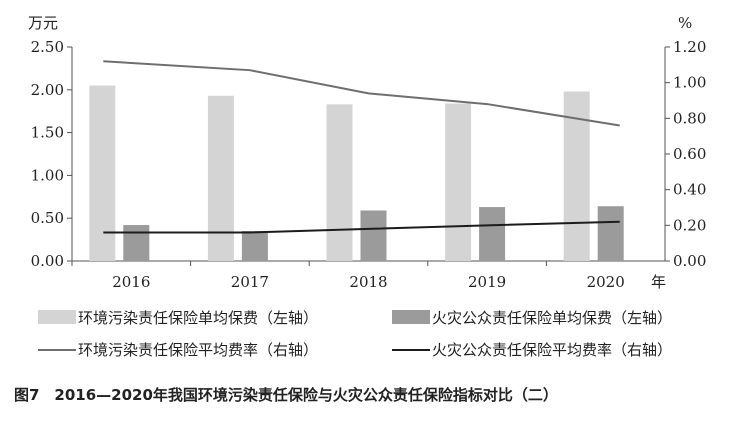  Describe the element at coordinates (47, 175) in the screenshot. I see `y-left-tick-label: 1.00` at that location.